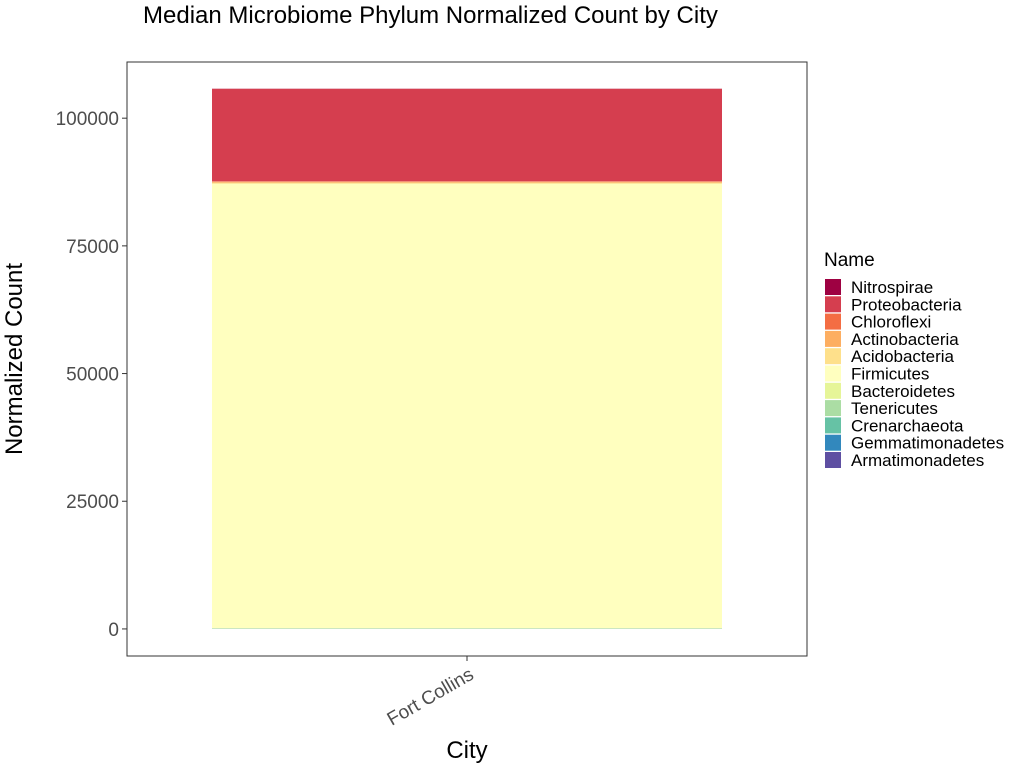  Describe the element at coordinates (833, 287) in the screenshot. I see `legend-swatch-nitrospirae` at that location.